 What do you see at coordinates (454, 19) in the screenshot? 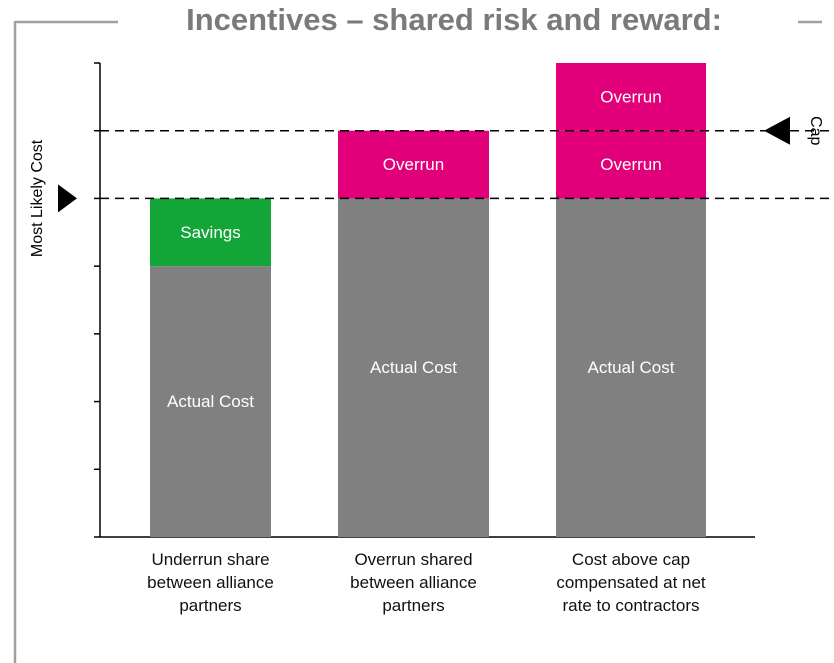
I see `chart-title: Incentives – shared risk and reward:` at bounding box center [454, 19].